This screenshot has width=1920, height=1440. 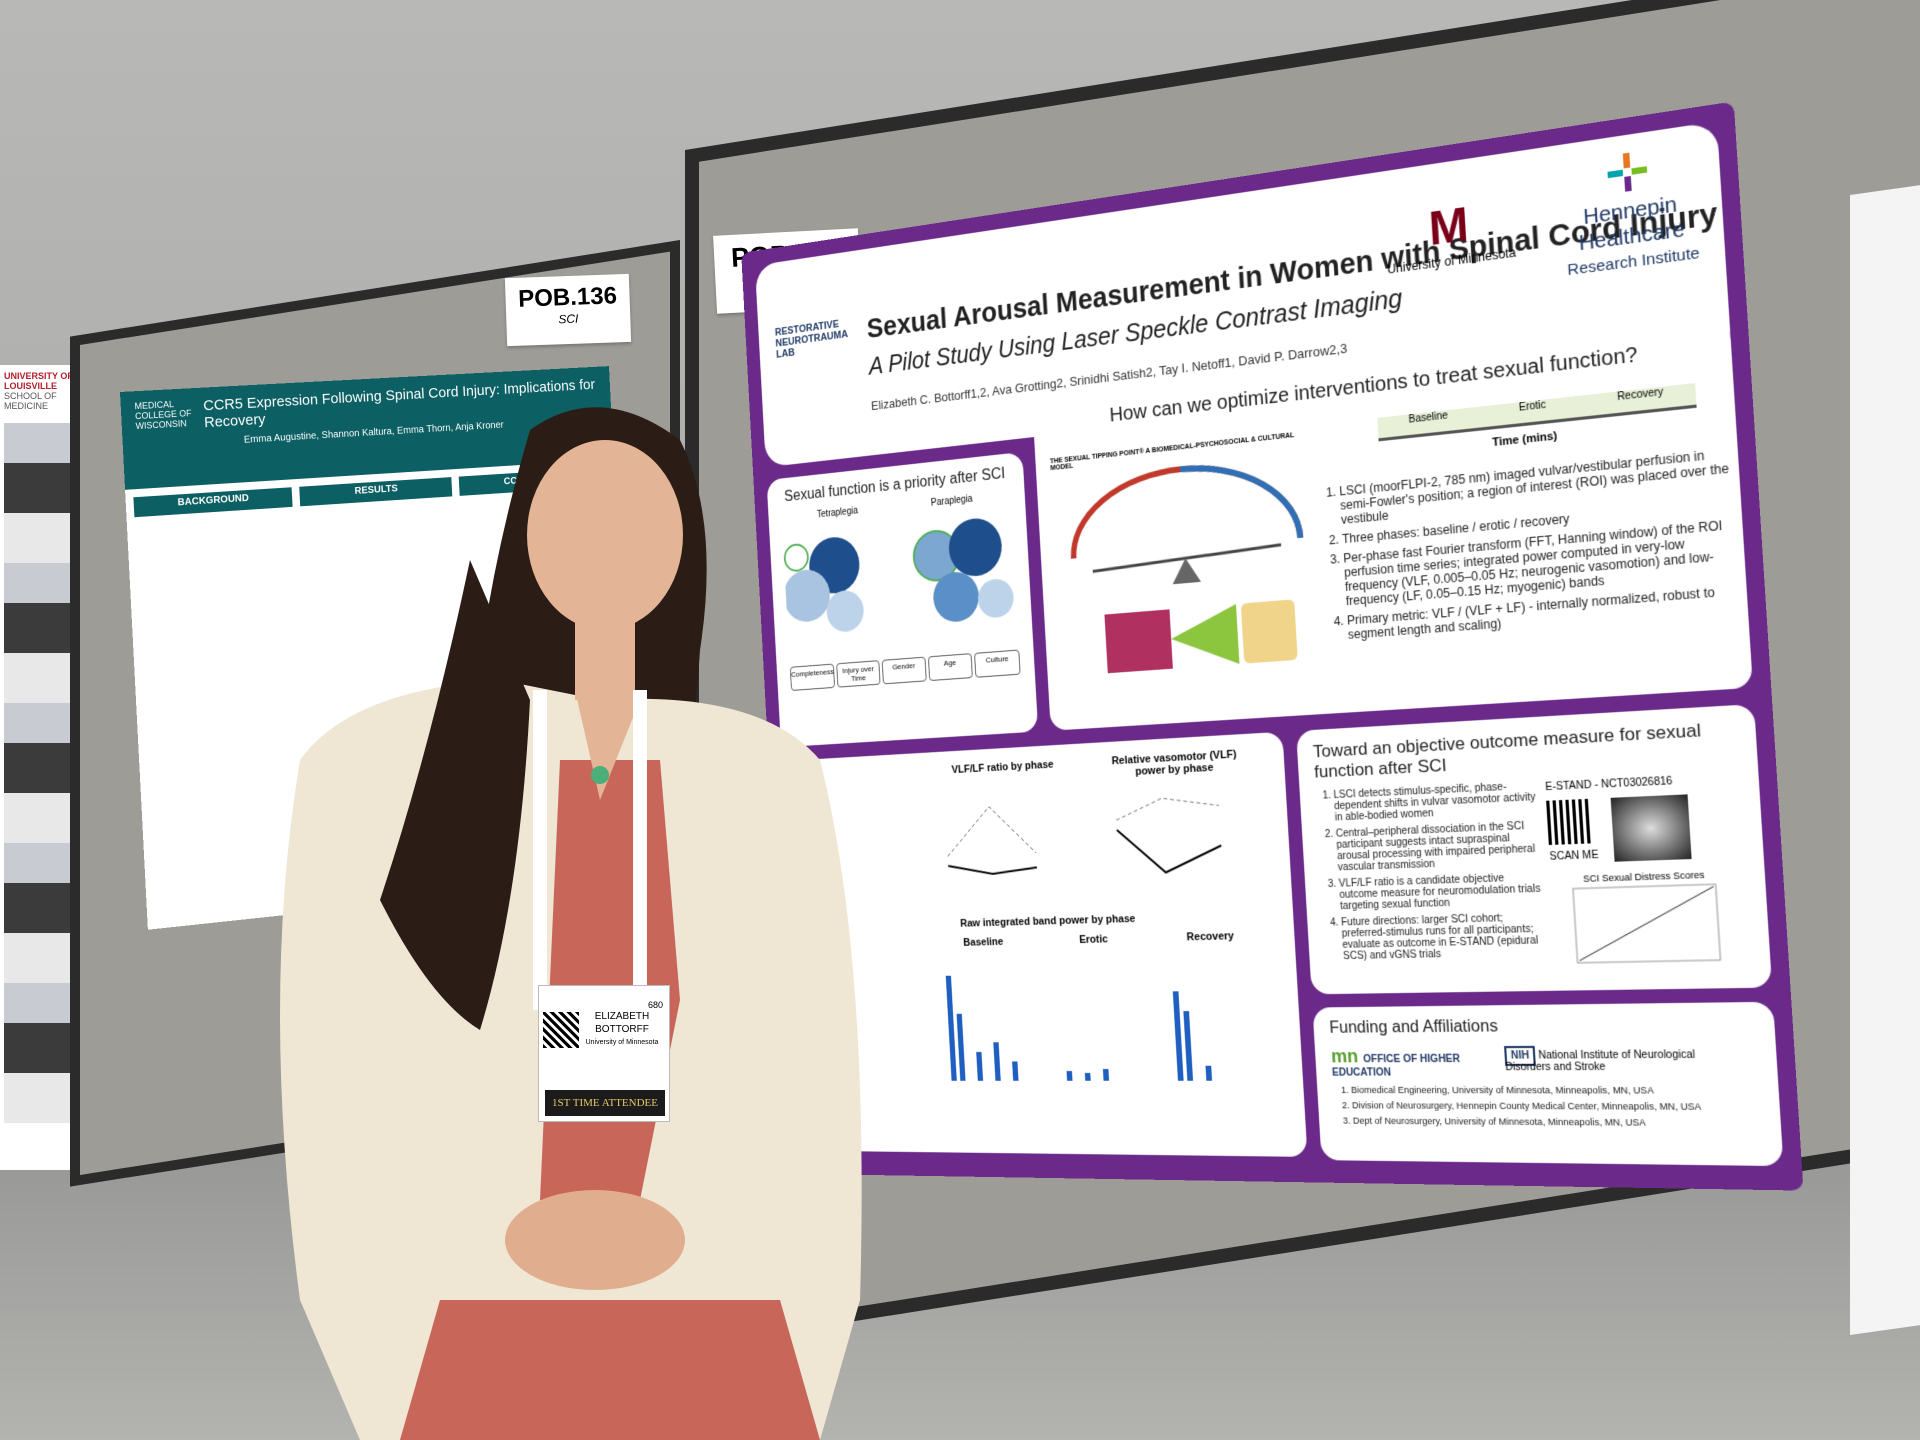 What do you see at coordinates (622, 1029) in the screenshot?
I see `last-name: BOTTORFF` at bounding box center [622, 1029].